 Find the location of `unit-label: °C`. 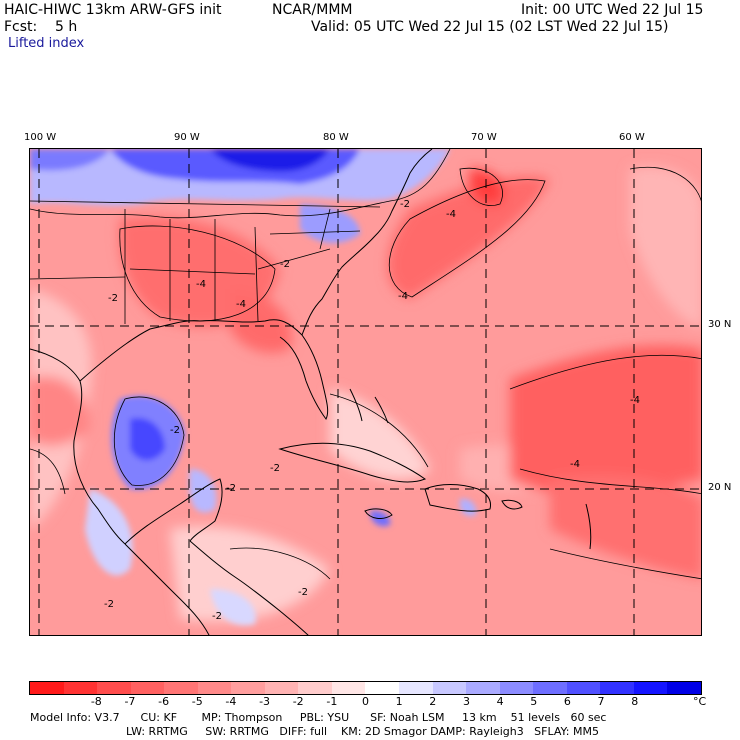

unit-label: °C is located at coordinates (700, 701).